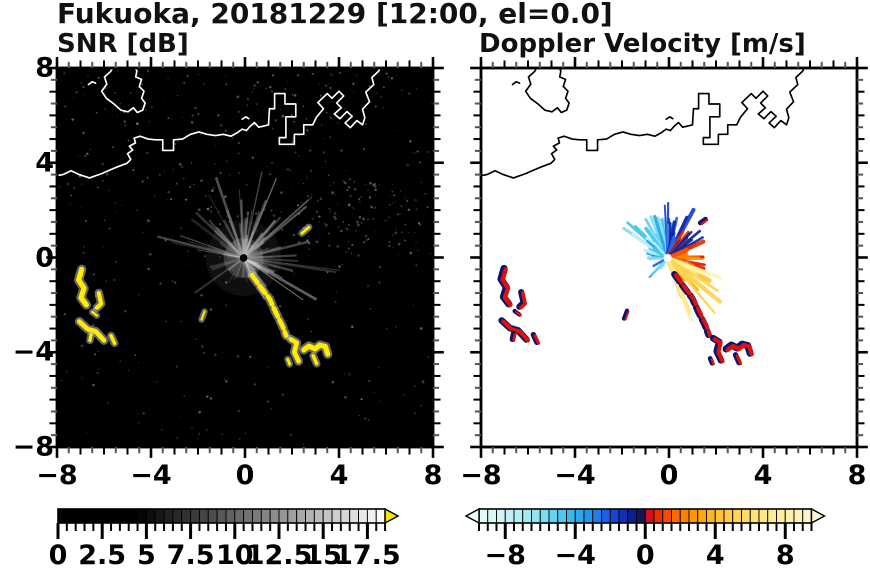  I want to click on colorbar-tick-label: 5, so click(146, 555).